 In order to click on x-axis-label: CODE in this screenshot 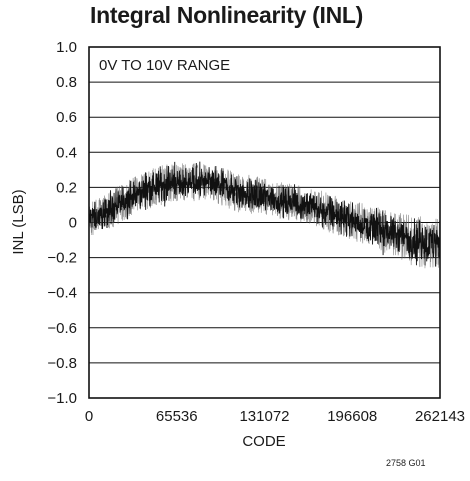, I will do `click(263, 441)`.